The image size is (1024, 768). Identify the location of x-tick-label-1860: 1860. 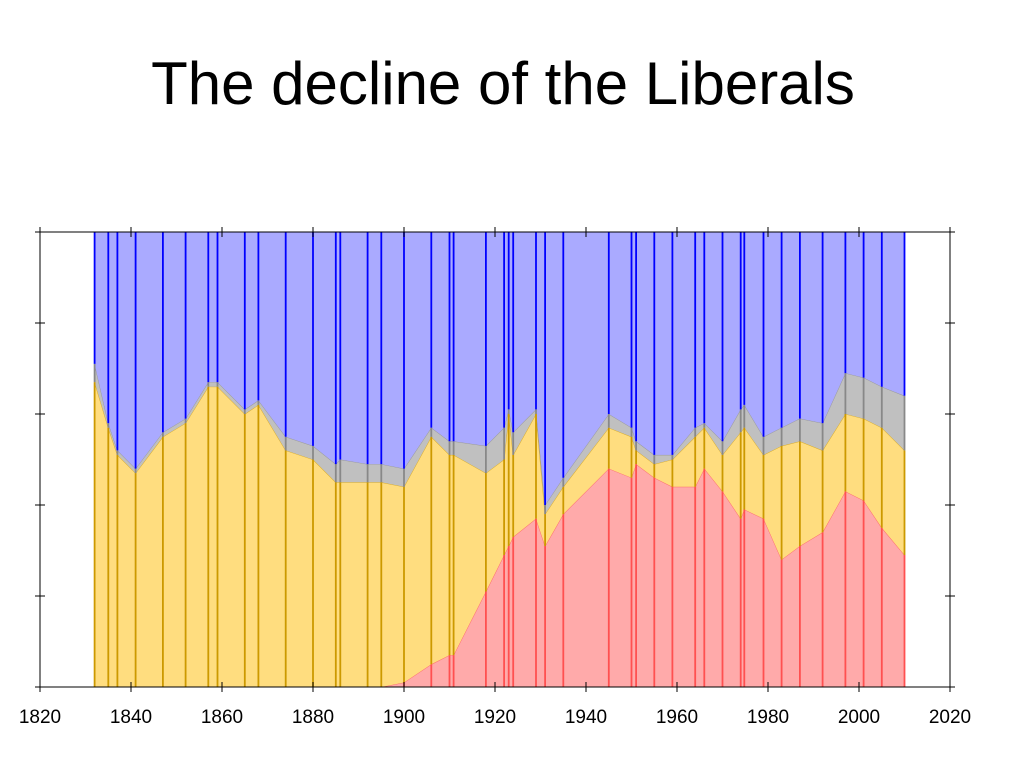
(222, 717).